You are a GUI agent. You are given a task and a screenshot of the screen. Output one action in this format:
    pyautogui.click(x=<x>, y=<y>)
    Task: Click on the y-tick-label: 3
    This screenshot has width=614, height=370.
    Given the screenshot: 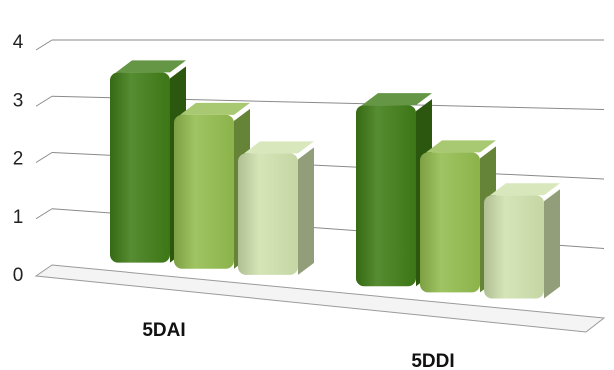 What is the action you would take?
    pyautogui.click(x=18, y=100)
    